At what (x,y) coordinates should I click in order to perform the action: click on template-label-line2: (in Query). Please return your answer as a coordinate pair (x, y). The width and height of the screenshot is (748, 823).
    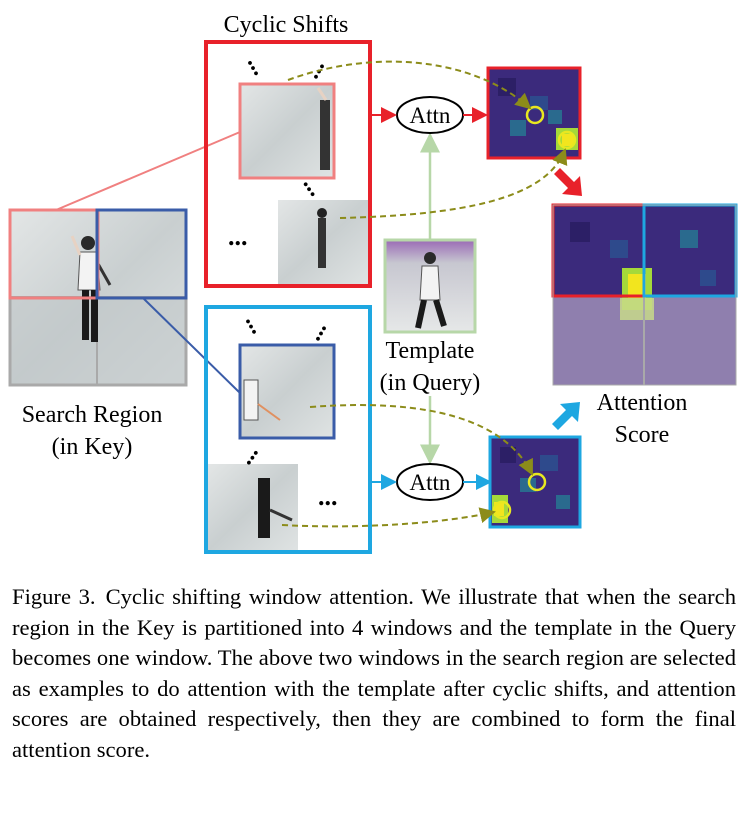
    Looking at the image, I should click on (430, 383).